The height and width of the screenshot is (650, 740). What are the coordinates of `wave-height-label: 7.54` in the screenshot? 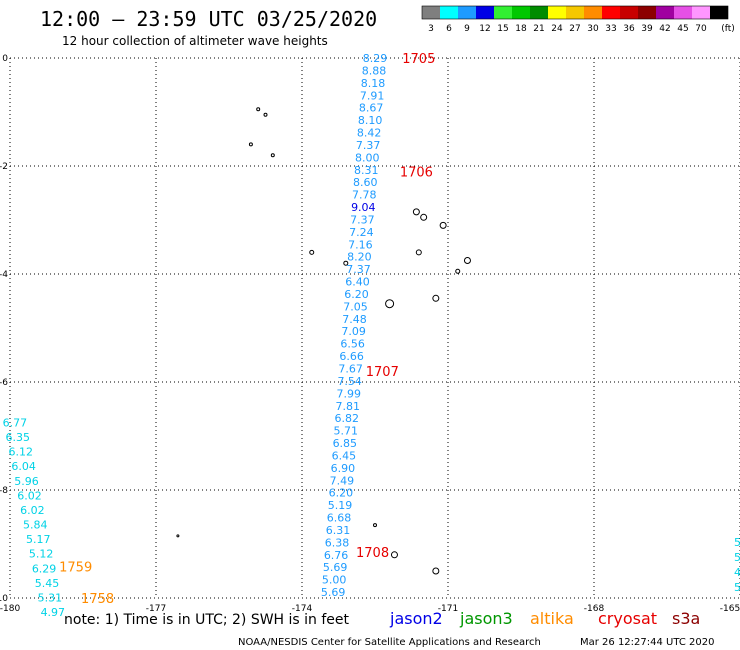 It's located at (349, 381).